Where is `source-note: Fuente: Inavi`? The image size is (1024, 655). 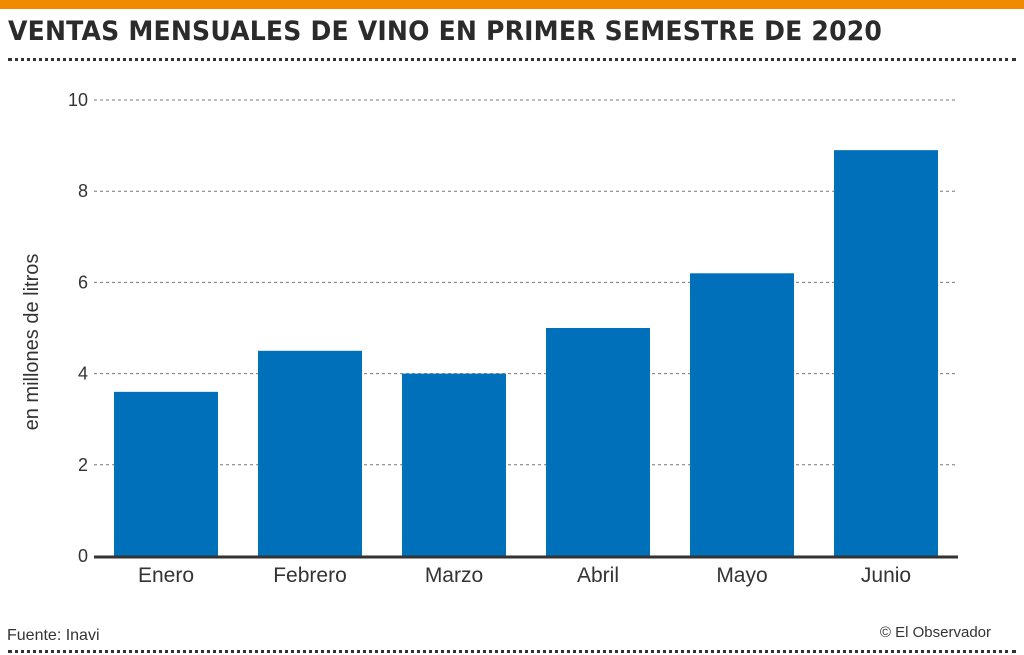 source-note: Fuente: Inavi is located at coordinates (53, 635).